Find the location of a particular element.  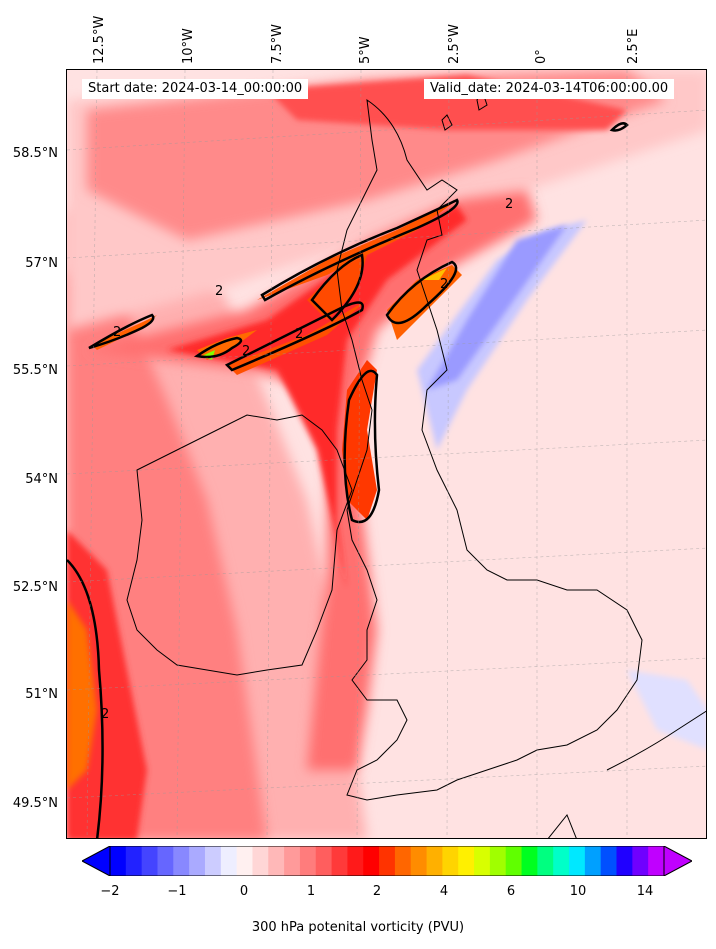

pv-filament-max is located at coordinates (434, 274).